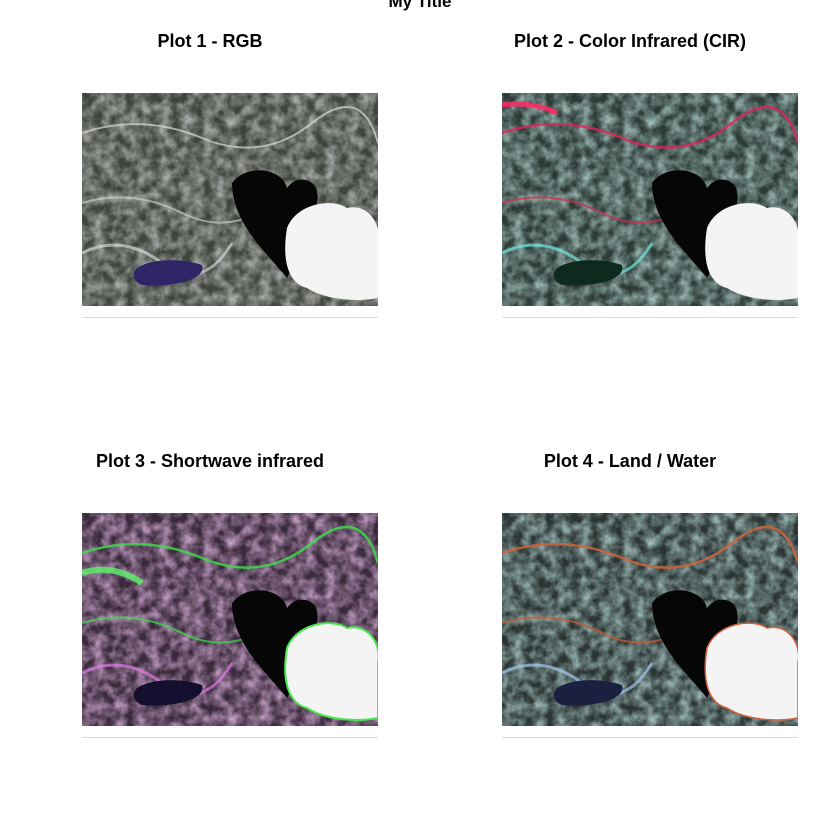 The height and width of the screenshot is (840, 840). I want to click on panel-title: Plot 2 - Color Infrared (CIR), so click(629, 41).